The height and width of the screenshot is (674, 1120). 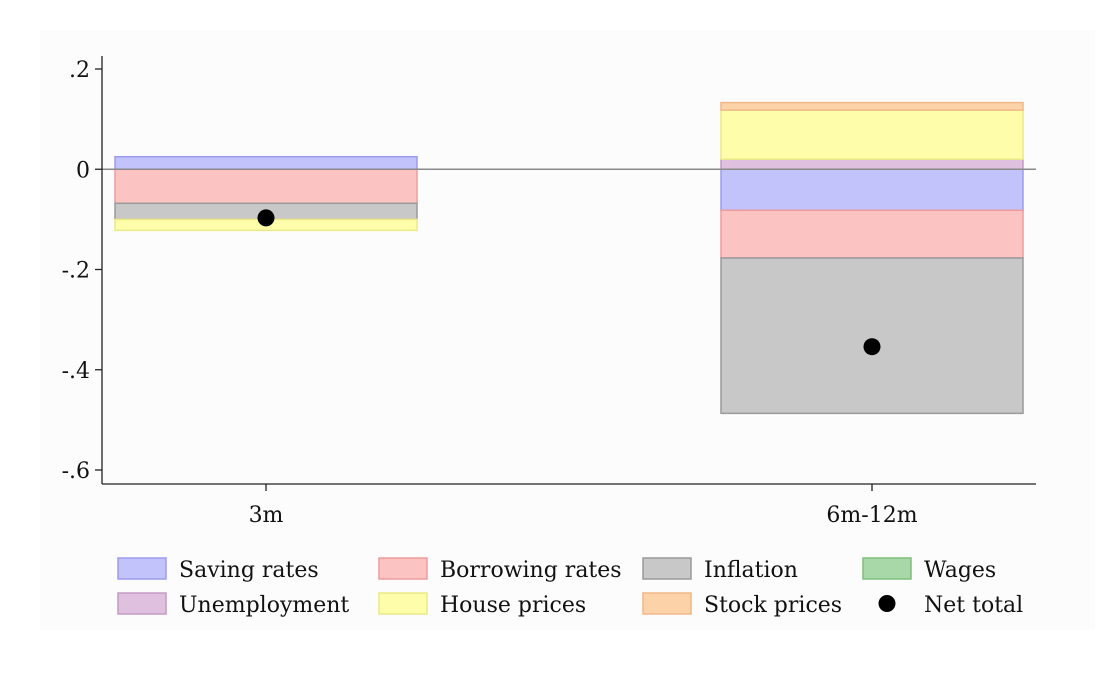 What do you see at coordinates (403, 603) in the screenshot?
I see `legend-swatch-house-prices` at bounding box center [403, 603].